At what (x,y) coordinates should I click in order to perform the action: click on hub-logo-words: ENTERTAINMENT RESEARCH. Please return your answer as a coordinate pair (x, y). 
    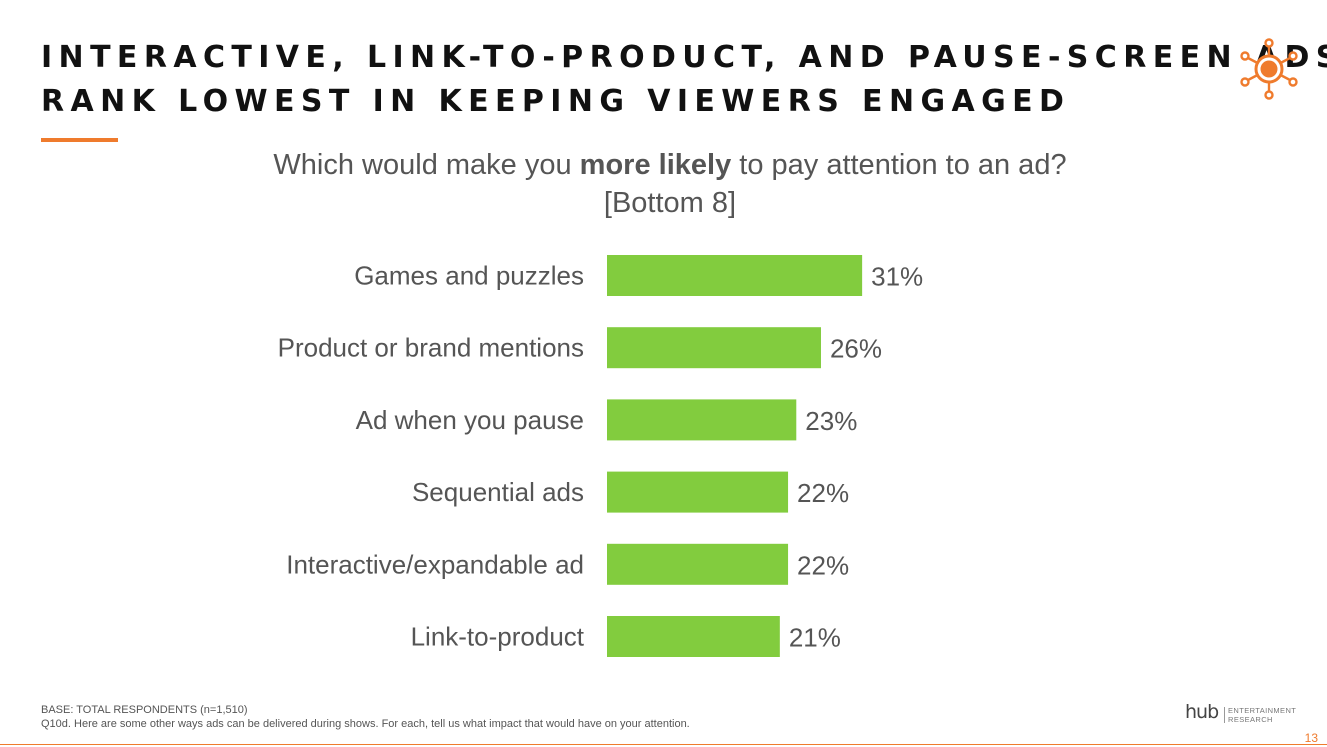
    Looking at the image, I should click on (1262, 715).